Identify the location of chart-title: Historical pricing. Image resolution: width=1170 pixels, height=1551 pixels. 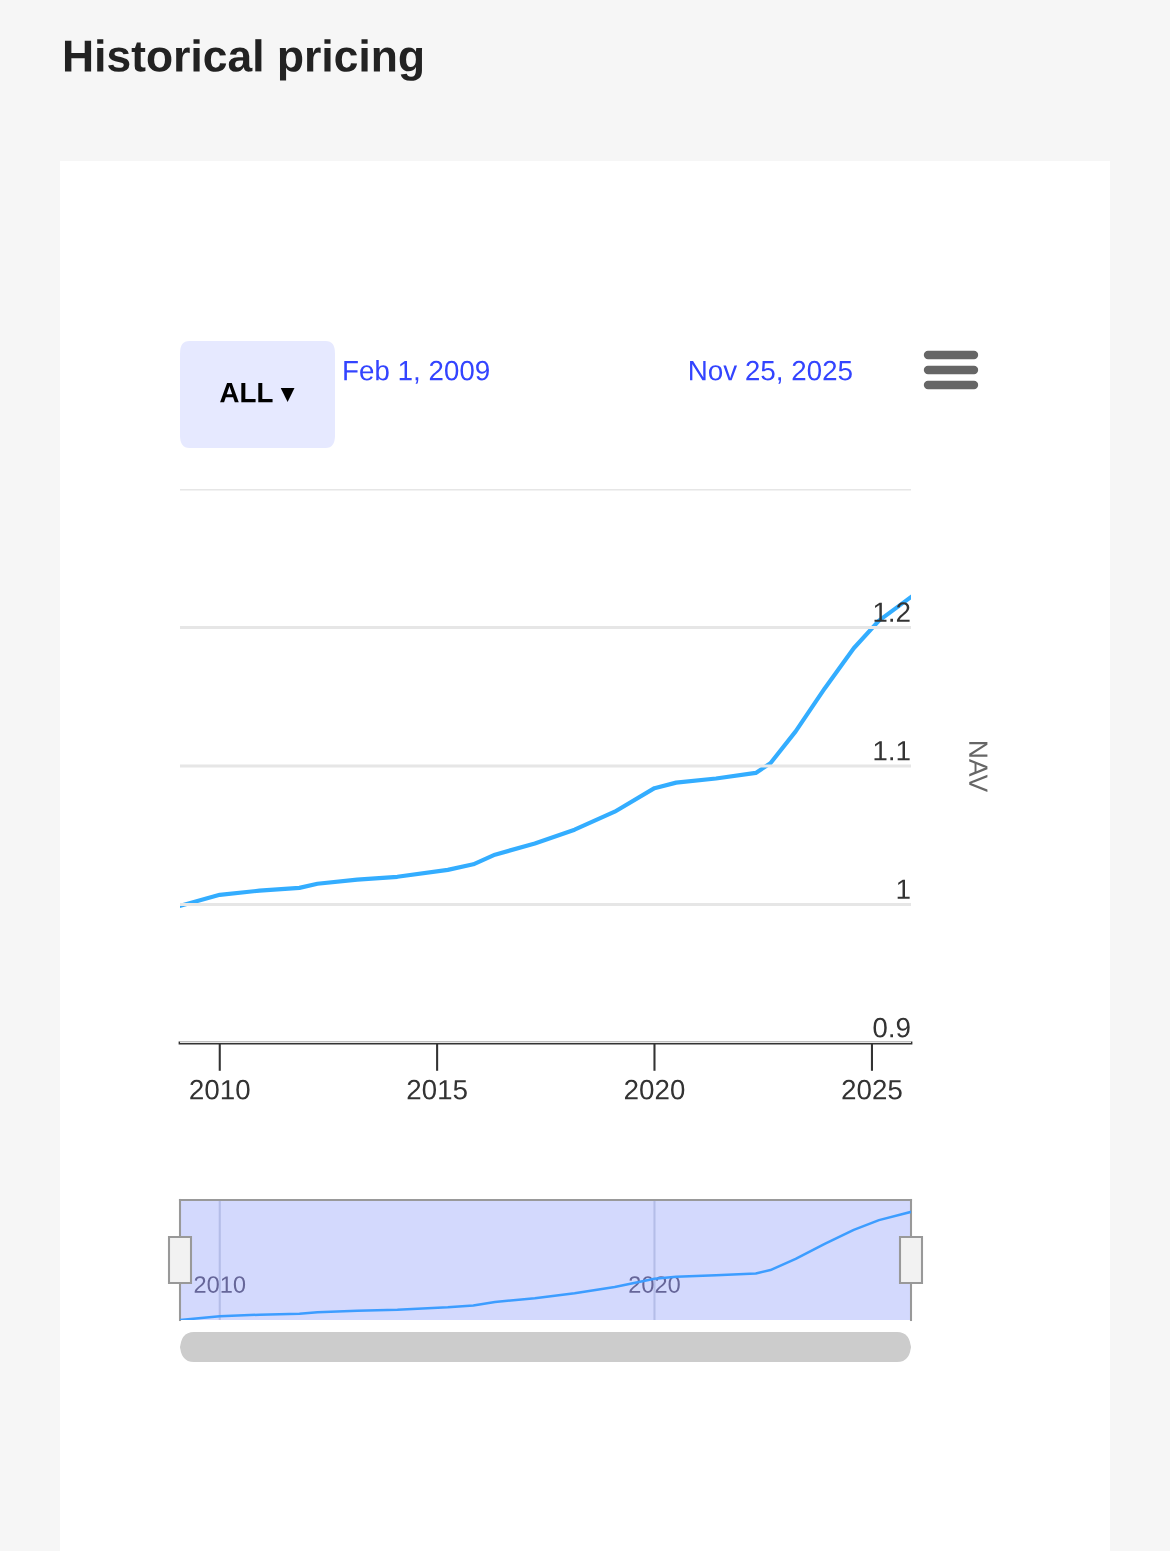
(243, 60).